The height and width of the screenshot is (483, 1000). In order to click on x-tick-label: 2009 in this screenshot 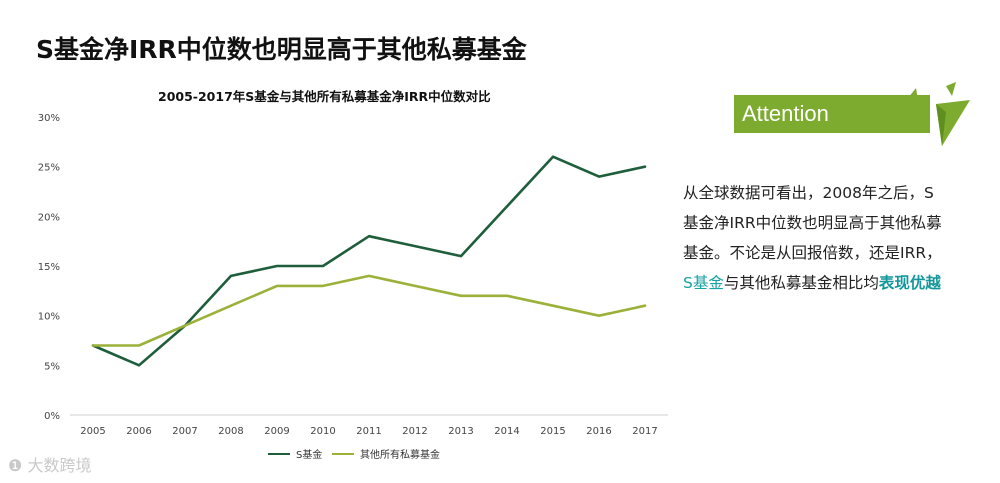, I will do `click(276, 431)`.